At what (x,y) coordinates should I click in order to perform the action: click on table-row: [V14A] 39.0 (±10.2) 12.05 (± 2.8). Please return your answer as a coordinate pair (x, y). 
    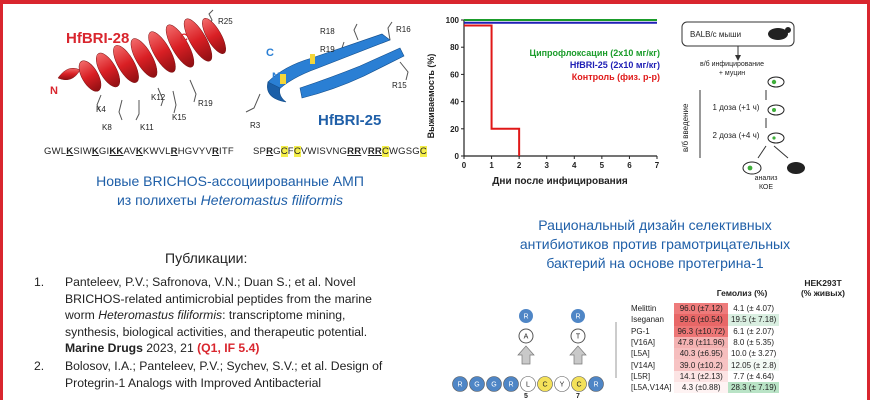
    Looking at the image, I should click on (704, 365).